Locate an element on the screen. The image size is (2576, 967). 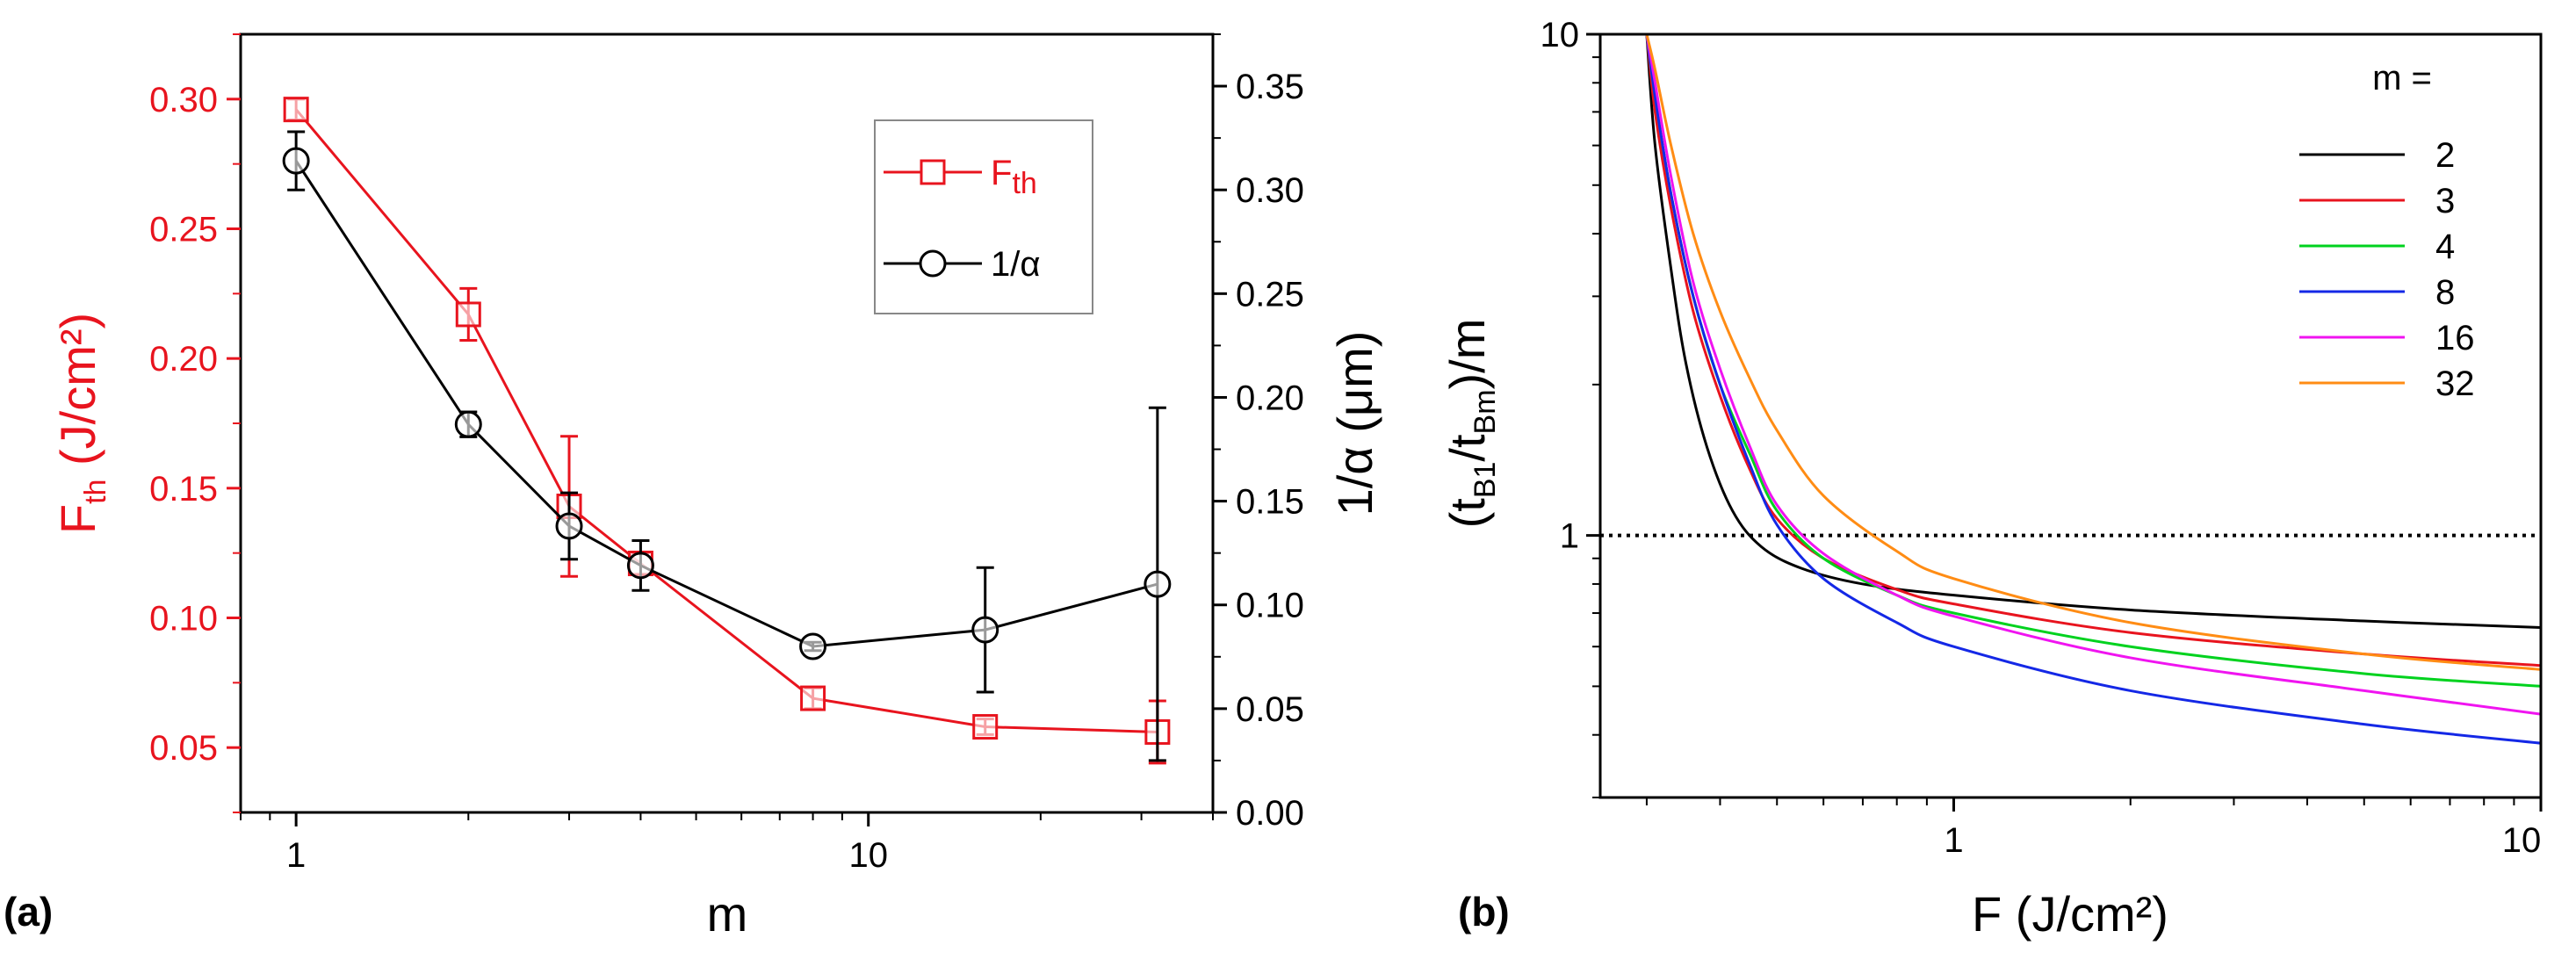
legend-label-m-4: 4 is located at coordinates (2445, 246).